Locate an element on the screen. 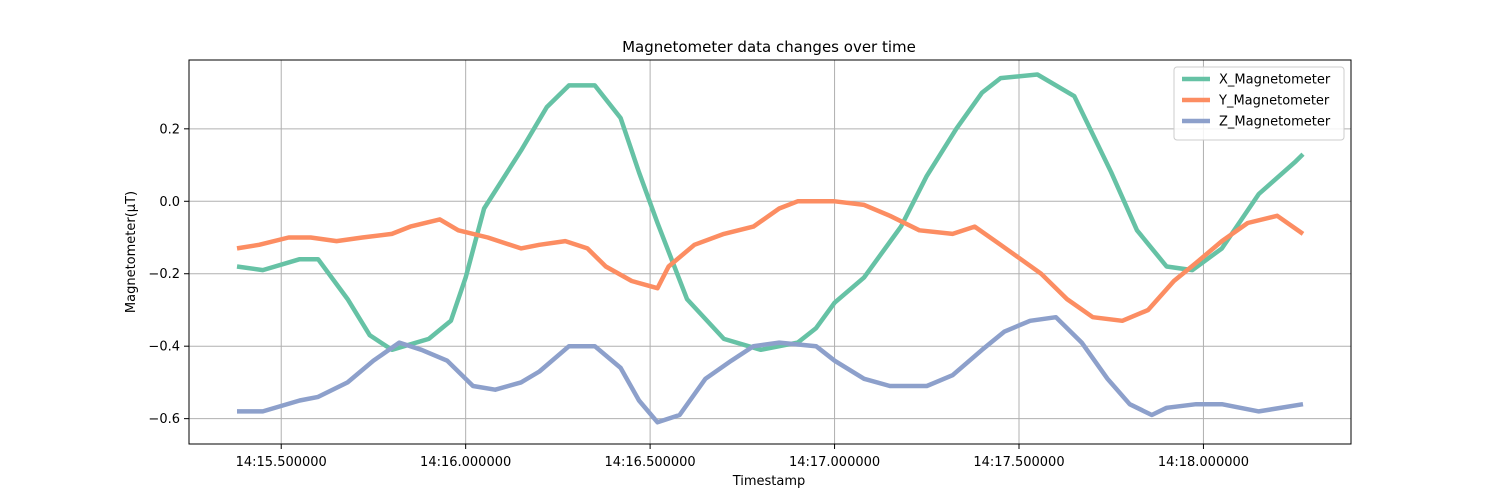 Image resolution: width=1500 pixels, height=500 pixels. legend-label: Z_Magnetometer is located at coordinates (1275, 122).